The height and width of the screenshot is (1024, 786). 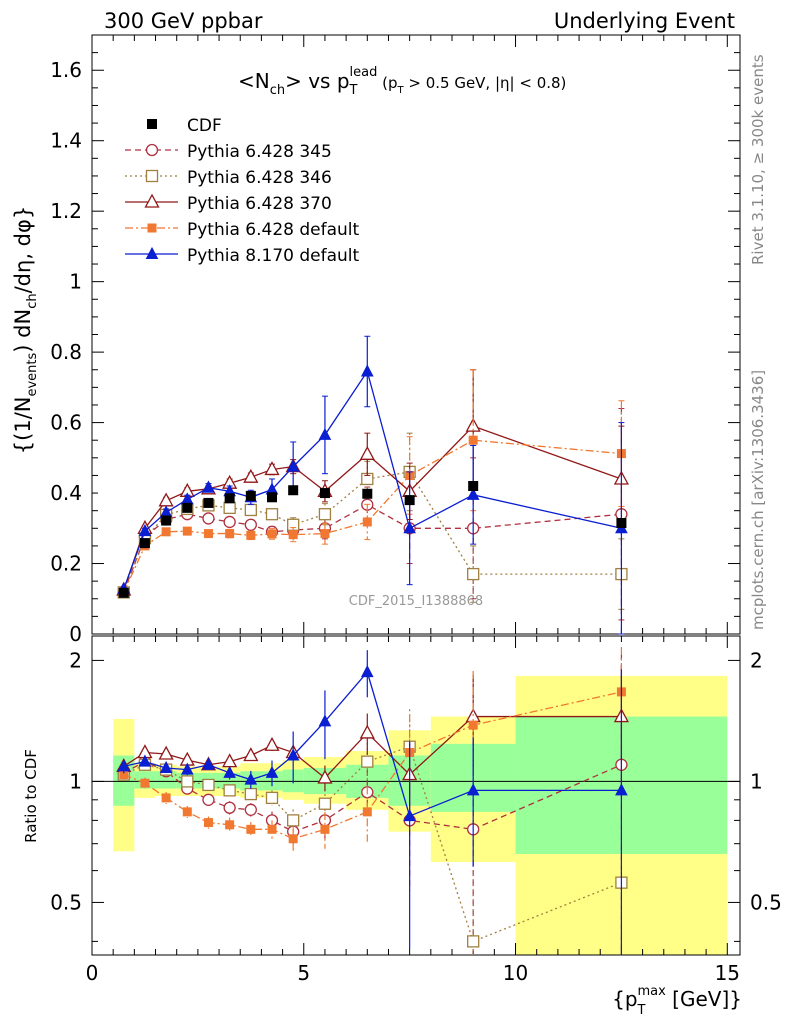 What do you see at coordinates (259, 178) in the screenshot?
I see `legend-label: Pythia 6.428 346` at bounding box center [259, 178].